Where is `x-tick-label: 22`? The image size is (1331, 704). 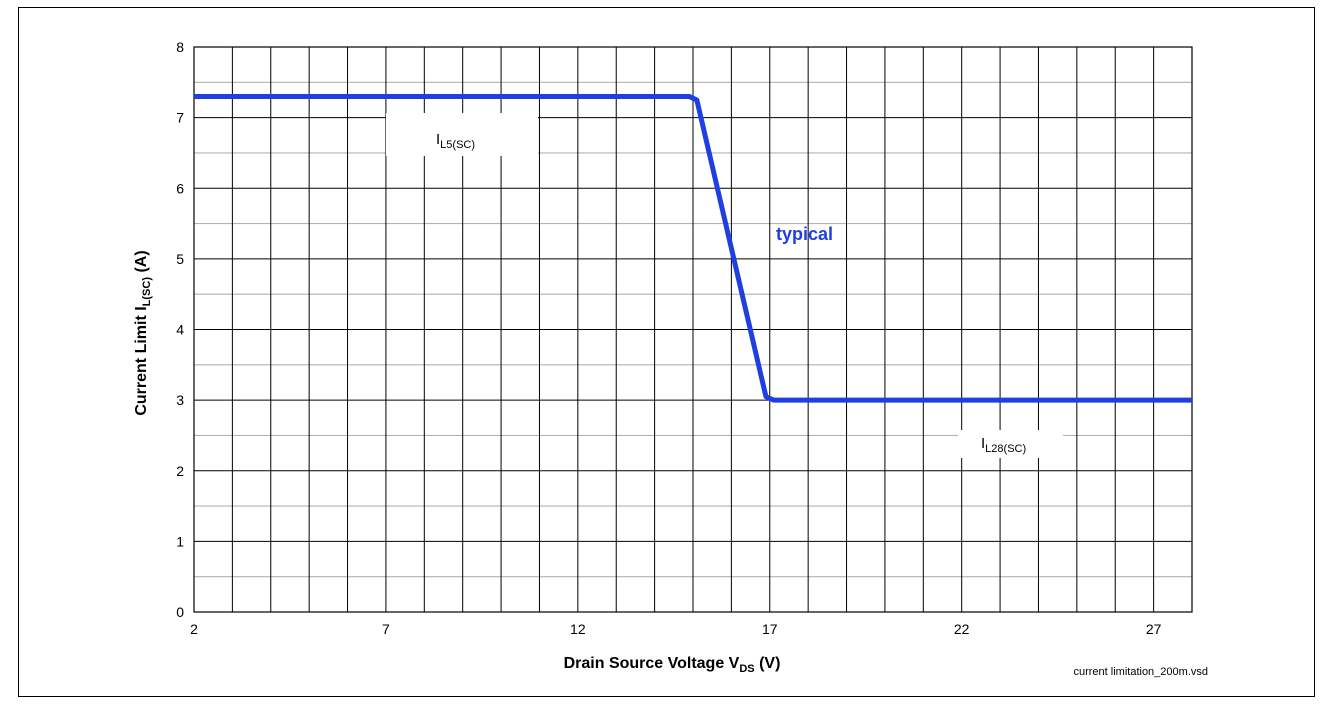 x-tick-label: 22 is located at coordinates (962, 629).